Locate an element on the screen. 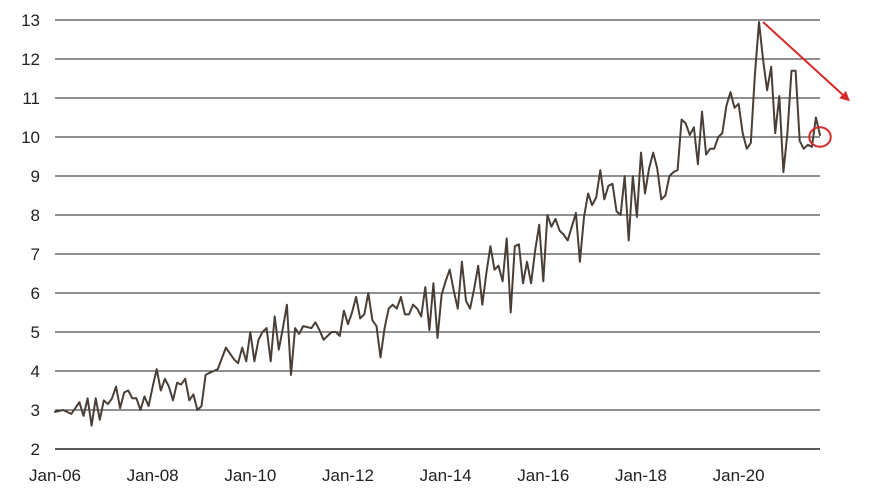 This screenshot has width=875, height=500. trend-arrow is located at coordinates (806, 61).